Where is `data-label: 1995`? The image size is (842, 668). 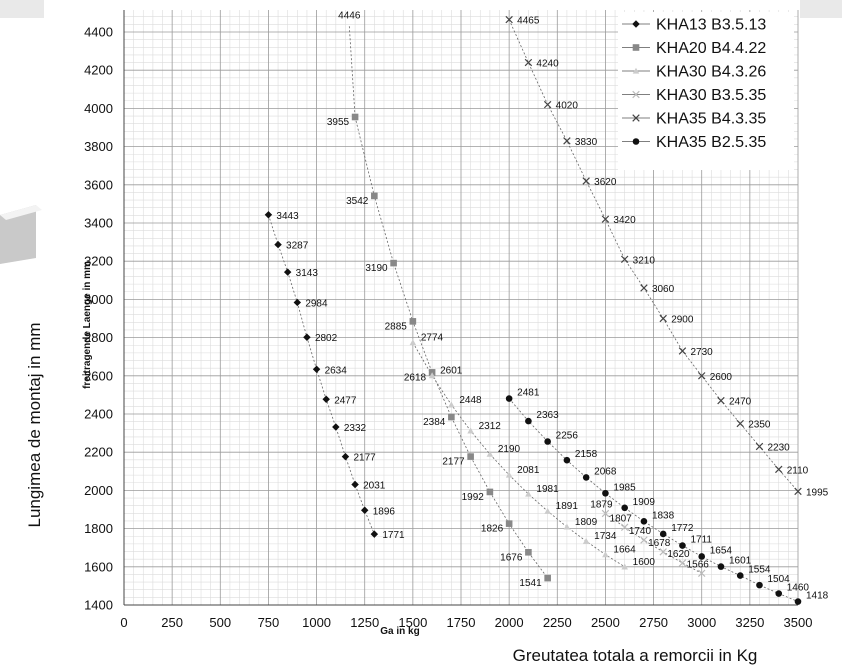 data-label: 1995 is located at coordinates (817, 492).